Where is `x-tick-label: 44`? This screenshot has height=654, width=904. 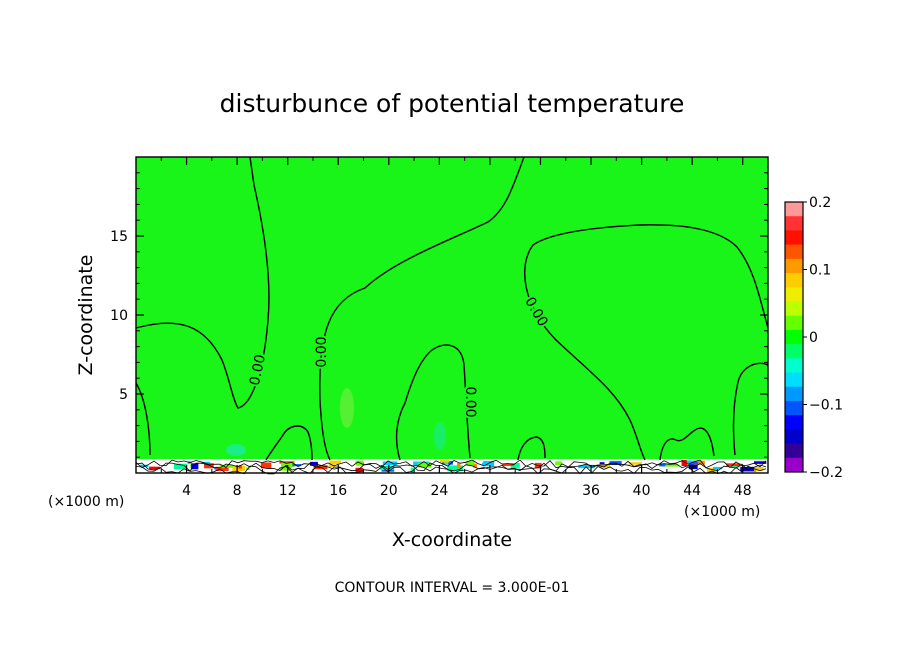 x-tick-label: 44 is located at coordinates (692, 491).